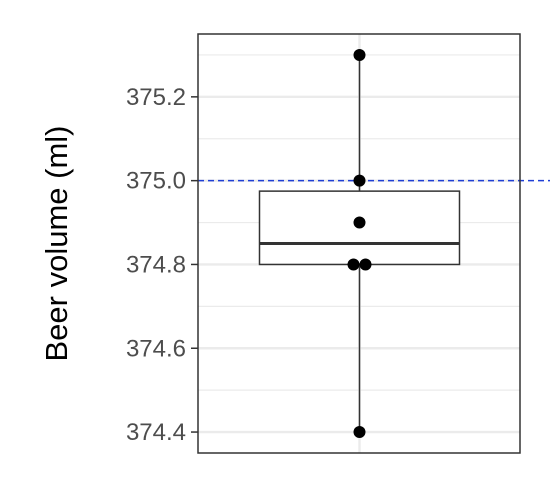 Image resolution: width=550 pixels, height=477 pixels. I want to click on y-tick-label: 374.6, so click(156, 348).